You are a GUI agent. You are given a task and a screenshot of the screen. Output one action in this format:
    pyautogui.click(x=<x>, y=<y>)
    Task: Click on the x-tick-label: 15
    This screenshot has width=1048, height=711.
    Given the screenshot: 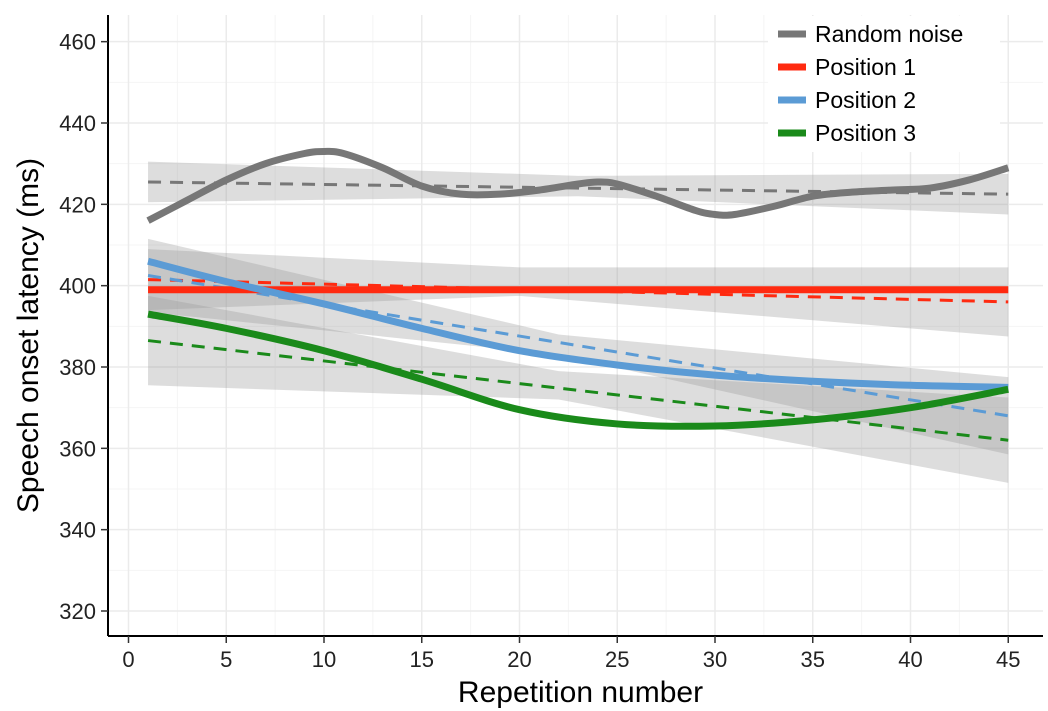 What is the action you would take?
    pyautogui.click(x=422, y=659)
    